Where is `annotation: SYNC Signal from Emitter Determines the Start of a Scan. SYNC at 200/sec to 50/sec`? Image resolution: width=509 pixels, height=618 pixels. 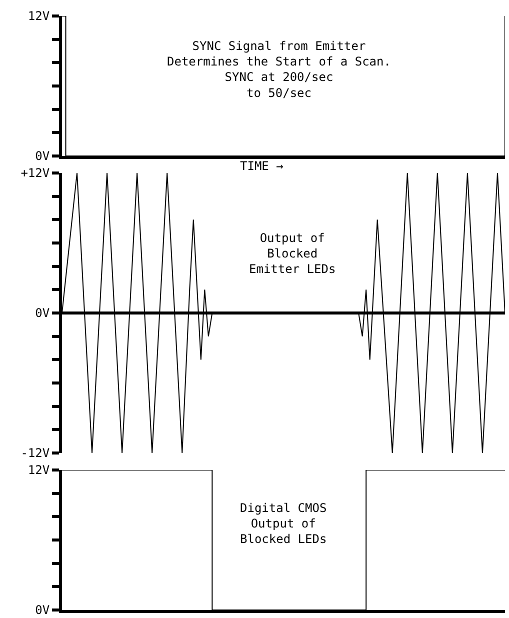 annotation: SYNC Signal from Emitter Determines the Start of a Scan. SYNC at 200/sec to 50/sec is located at coordinates (279, 69).